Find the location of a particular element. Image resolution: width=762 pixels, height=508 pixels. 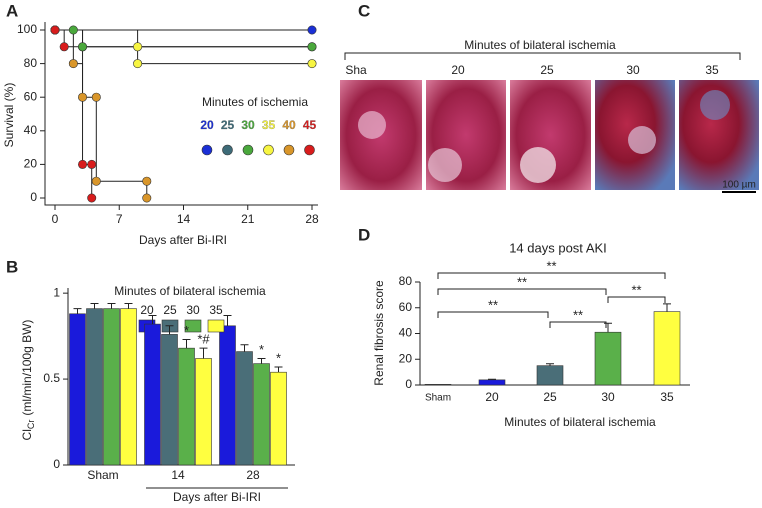

x-tick-label: 25 is located at coordinates (550, 397).